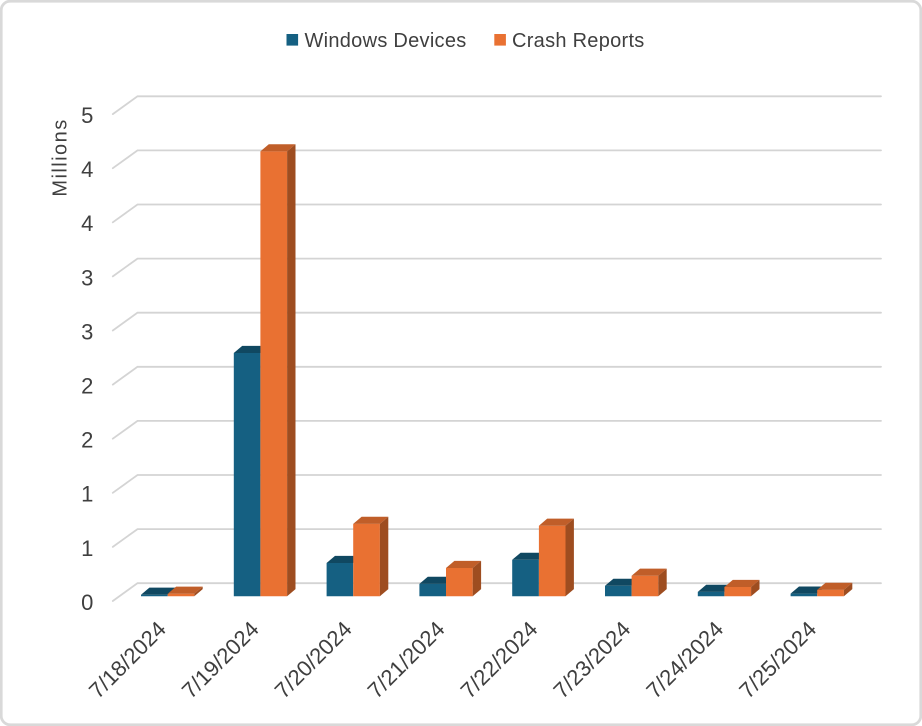 The height and width of the screenshot is (726, 922). I want to click on svg-text: Windows Devices, so click(386, 41).